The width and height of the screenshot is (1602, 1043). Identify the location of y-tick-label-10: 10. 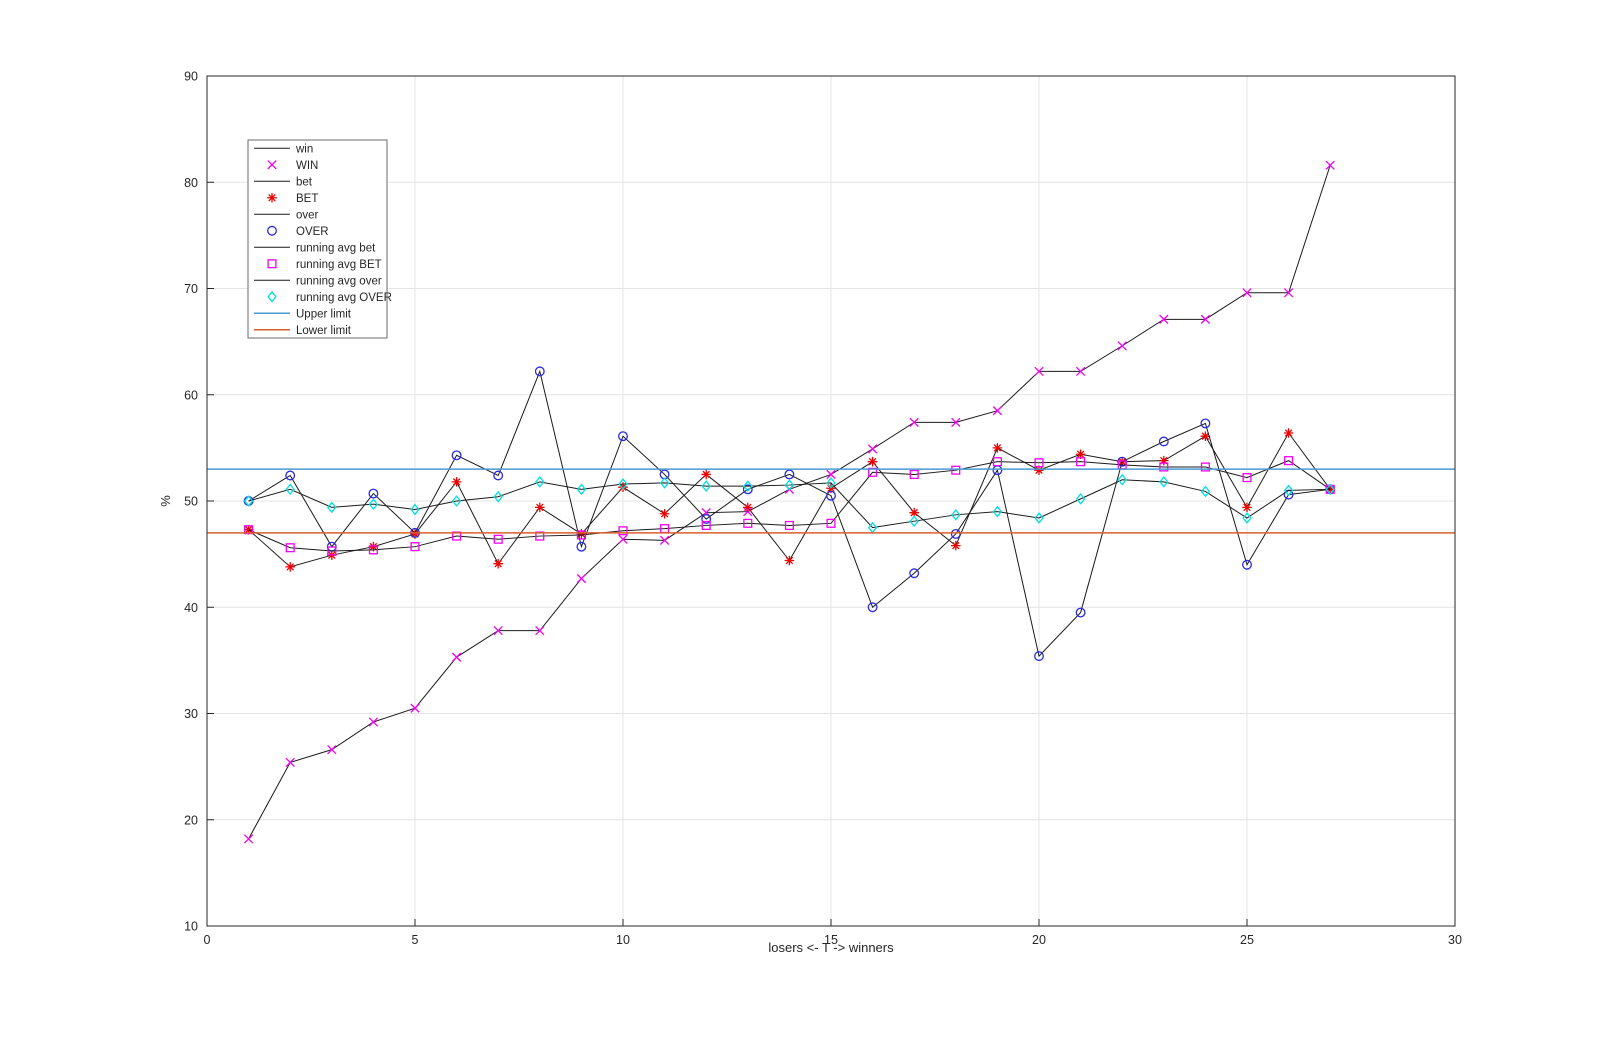
(191, 927).